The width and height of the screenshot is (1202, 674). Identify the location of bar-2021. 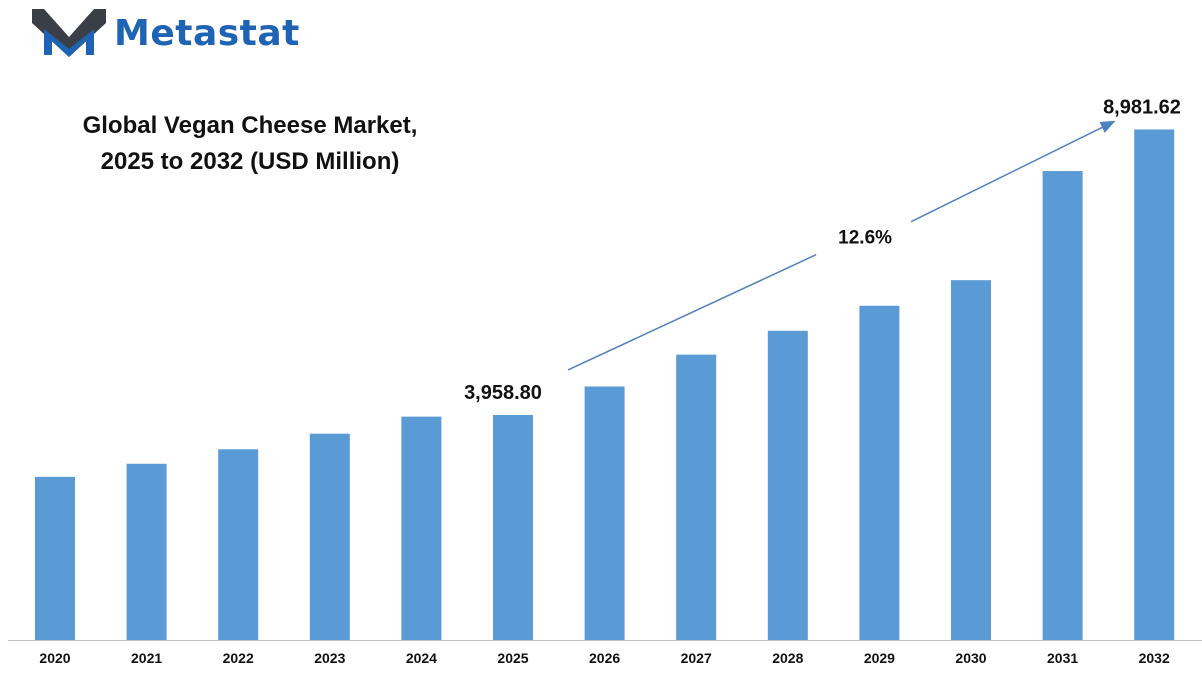
(146, 551).